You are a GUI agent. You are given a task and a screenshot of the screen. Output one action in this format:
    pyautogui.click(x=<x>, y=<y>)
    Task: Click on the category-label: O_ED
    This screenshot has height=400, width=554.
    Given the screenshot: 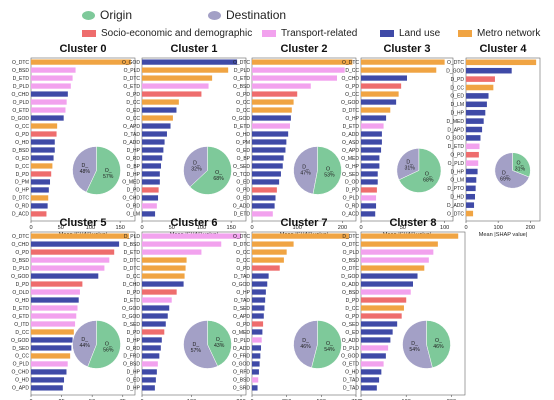 What is the action you would take?
    pyautogui.click(x=457, y=97)
    